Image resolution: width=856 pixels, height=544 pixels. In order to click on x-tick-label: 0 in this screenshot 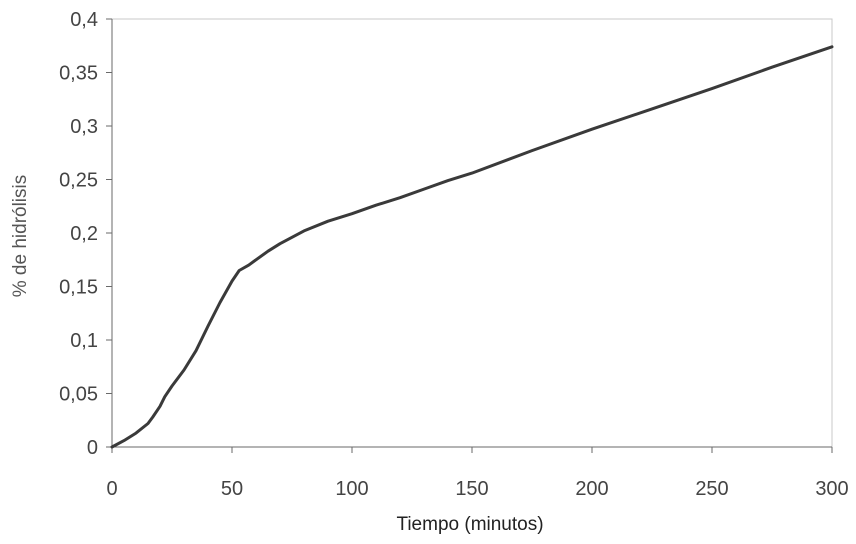, I will do `click(111, 489)`.